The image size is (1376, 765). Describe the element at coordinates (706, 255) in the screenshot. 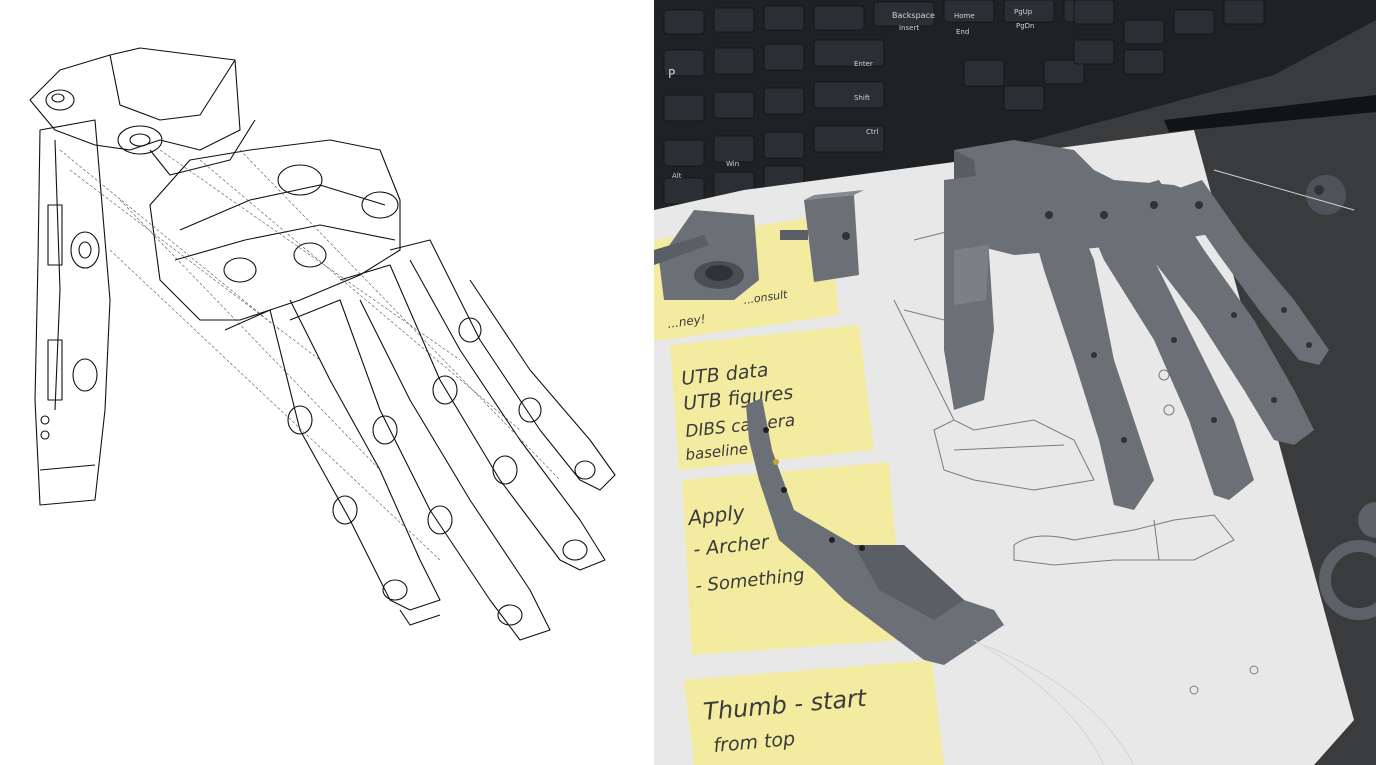

I see `printed-bracket-part` at that location.